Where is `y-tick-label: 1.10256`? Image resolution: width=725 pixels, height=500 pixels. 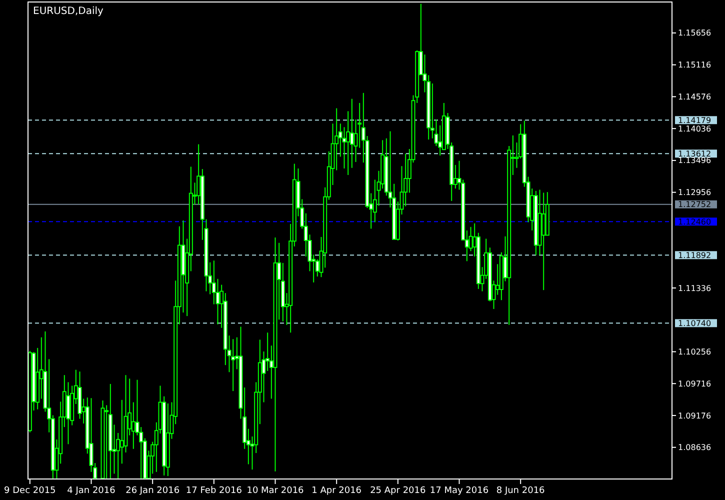 y-tick-label: 1.10256 is located at coordinates (695, 352).